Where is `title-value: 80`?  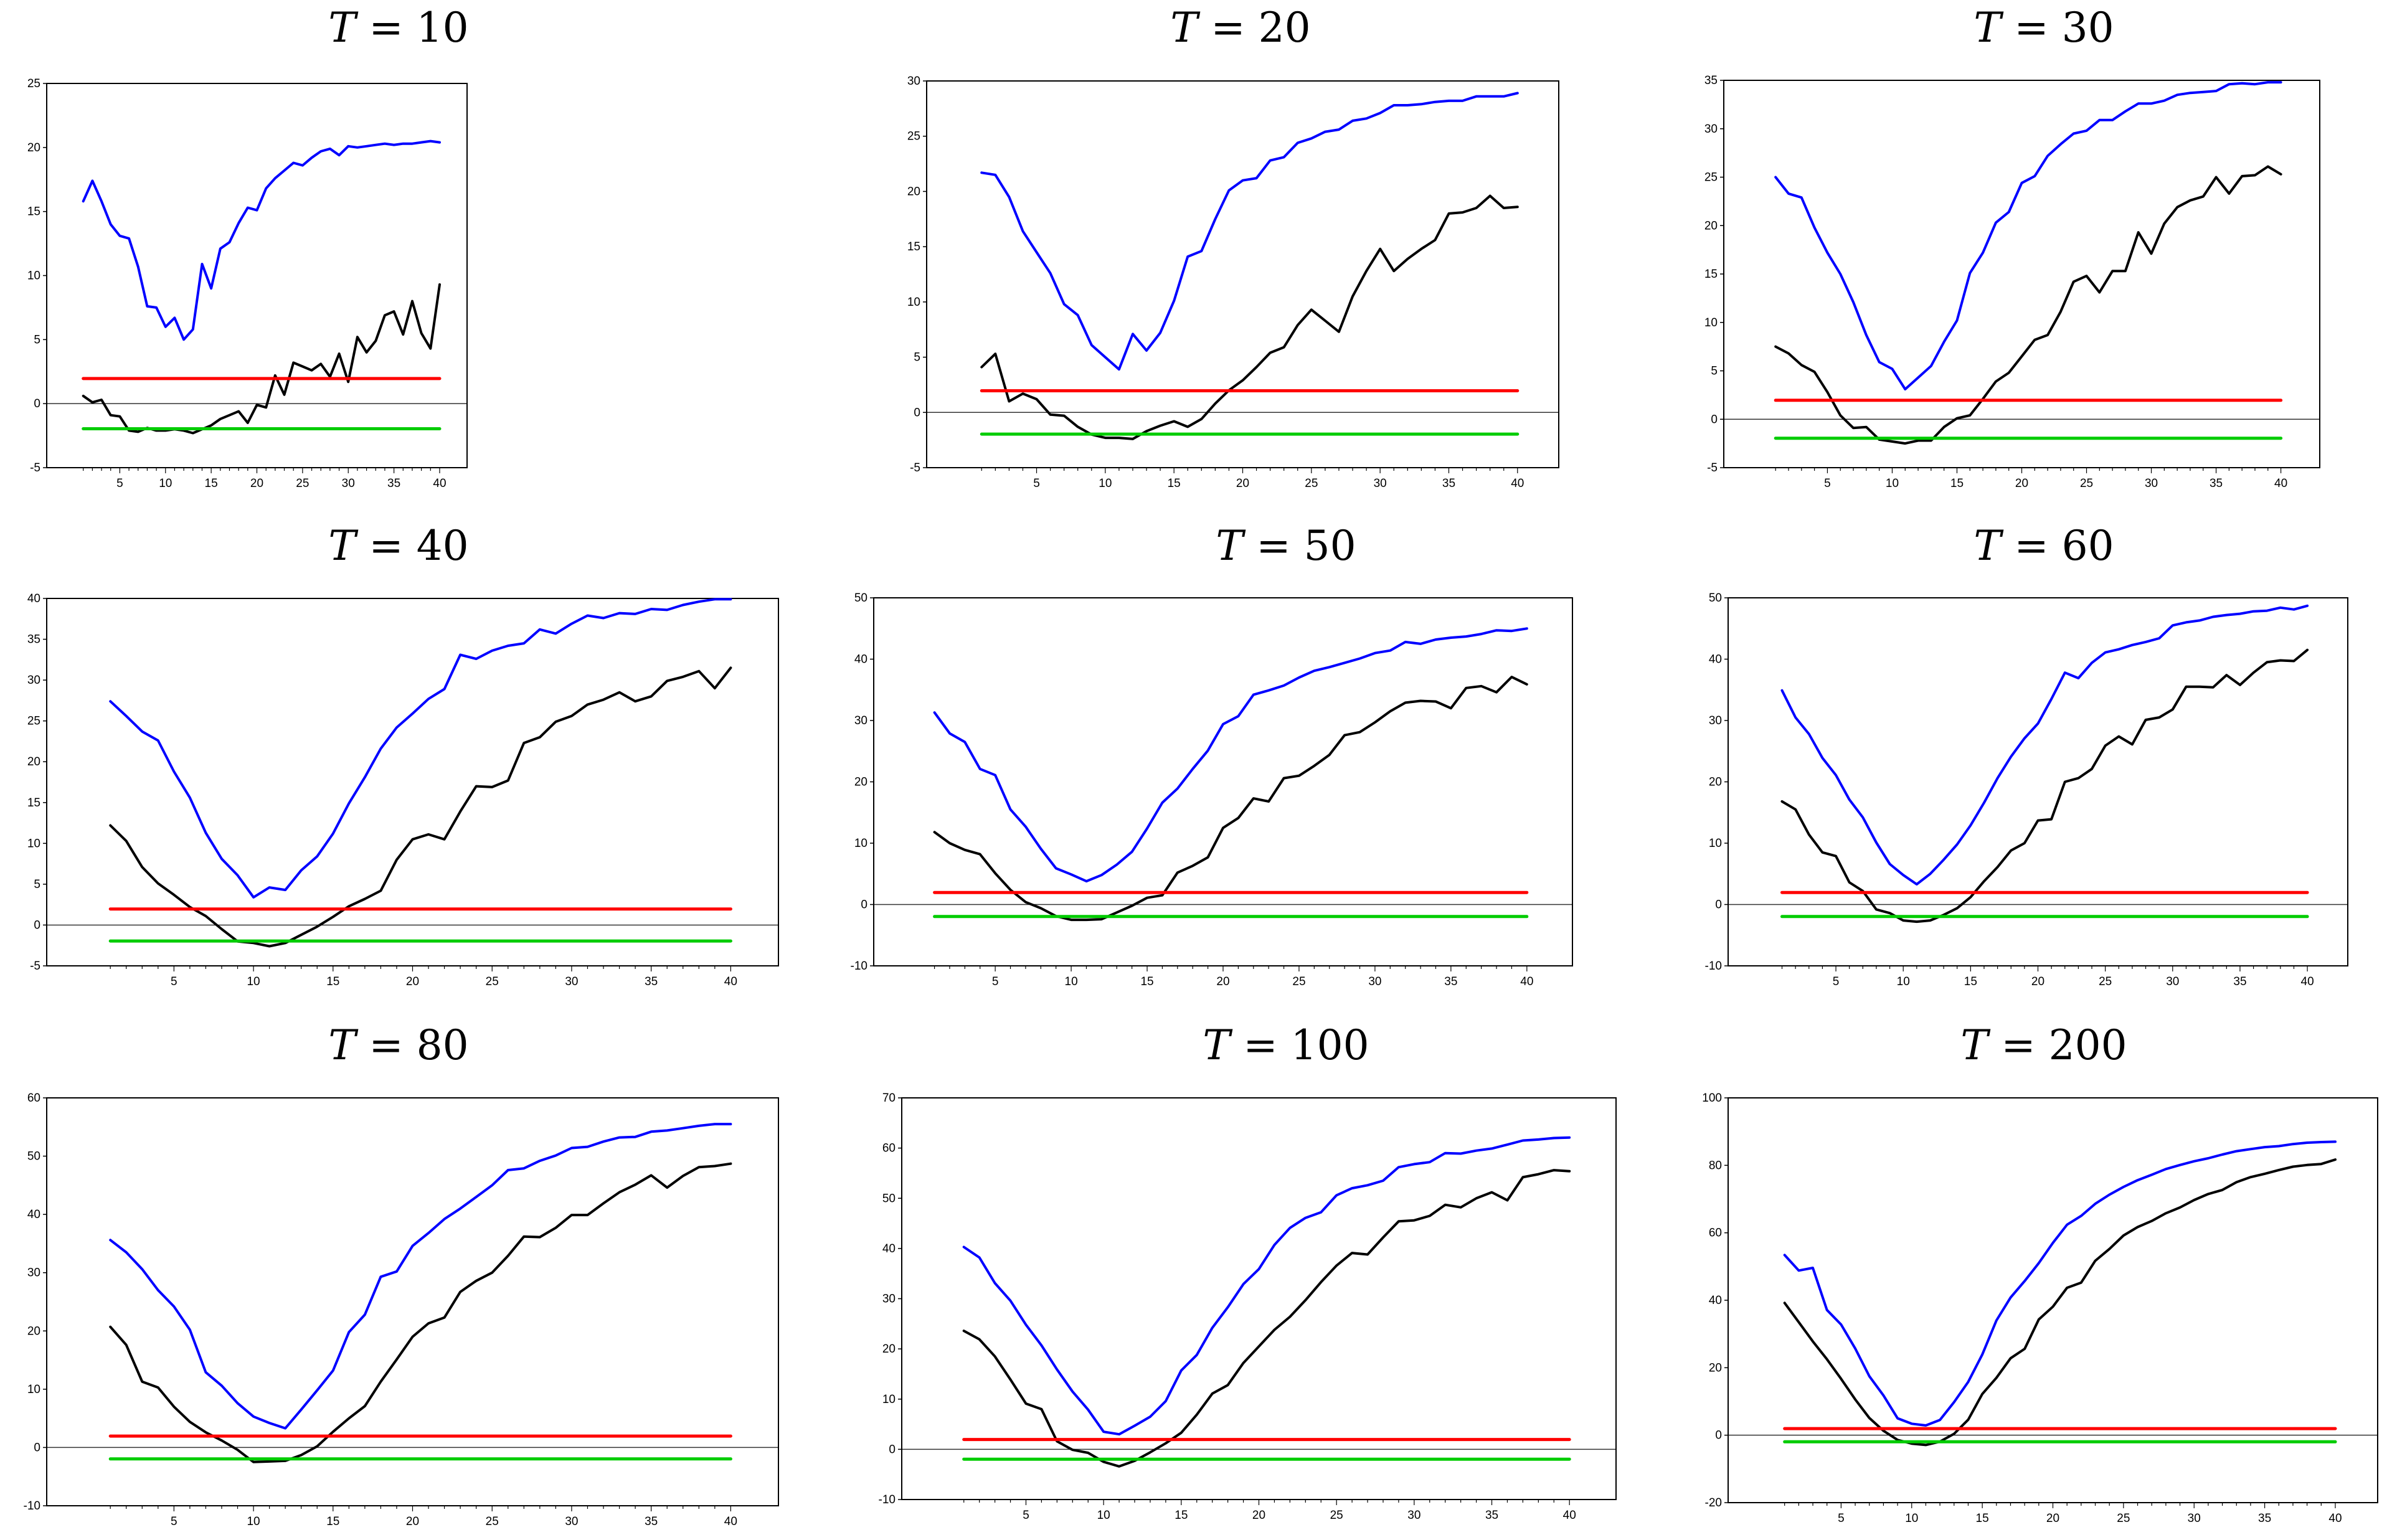
title-value: 80 is located at coordinates (442, 1045).